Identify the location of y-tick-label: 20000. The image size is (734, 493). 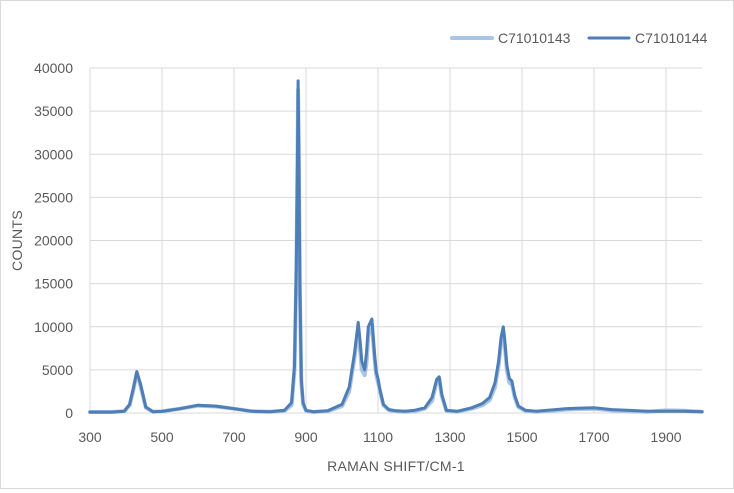
(53, 241).